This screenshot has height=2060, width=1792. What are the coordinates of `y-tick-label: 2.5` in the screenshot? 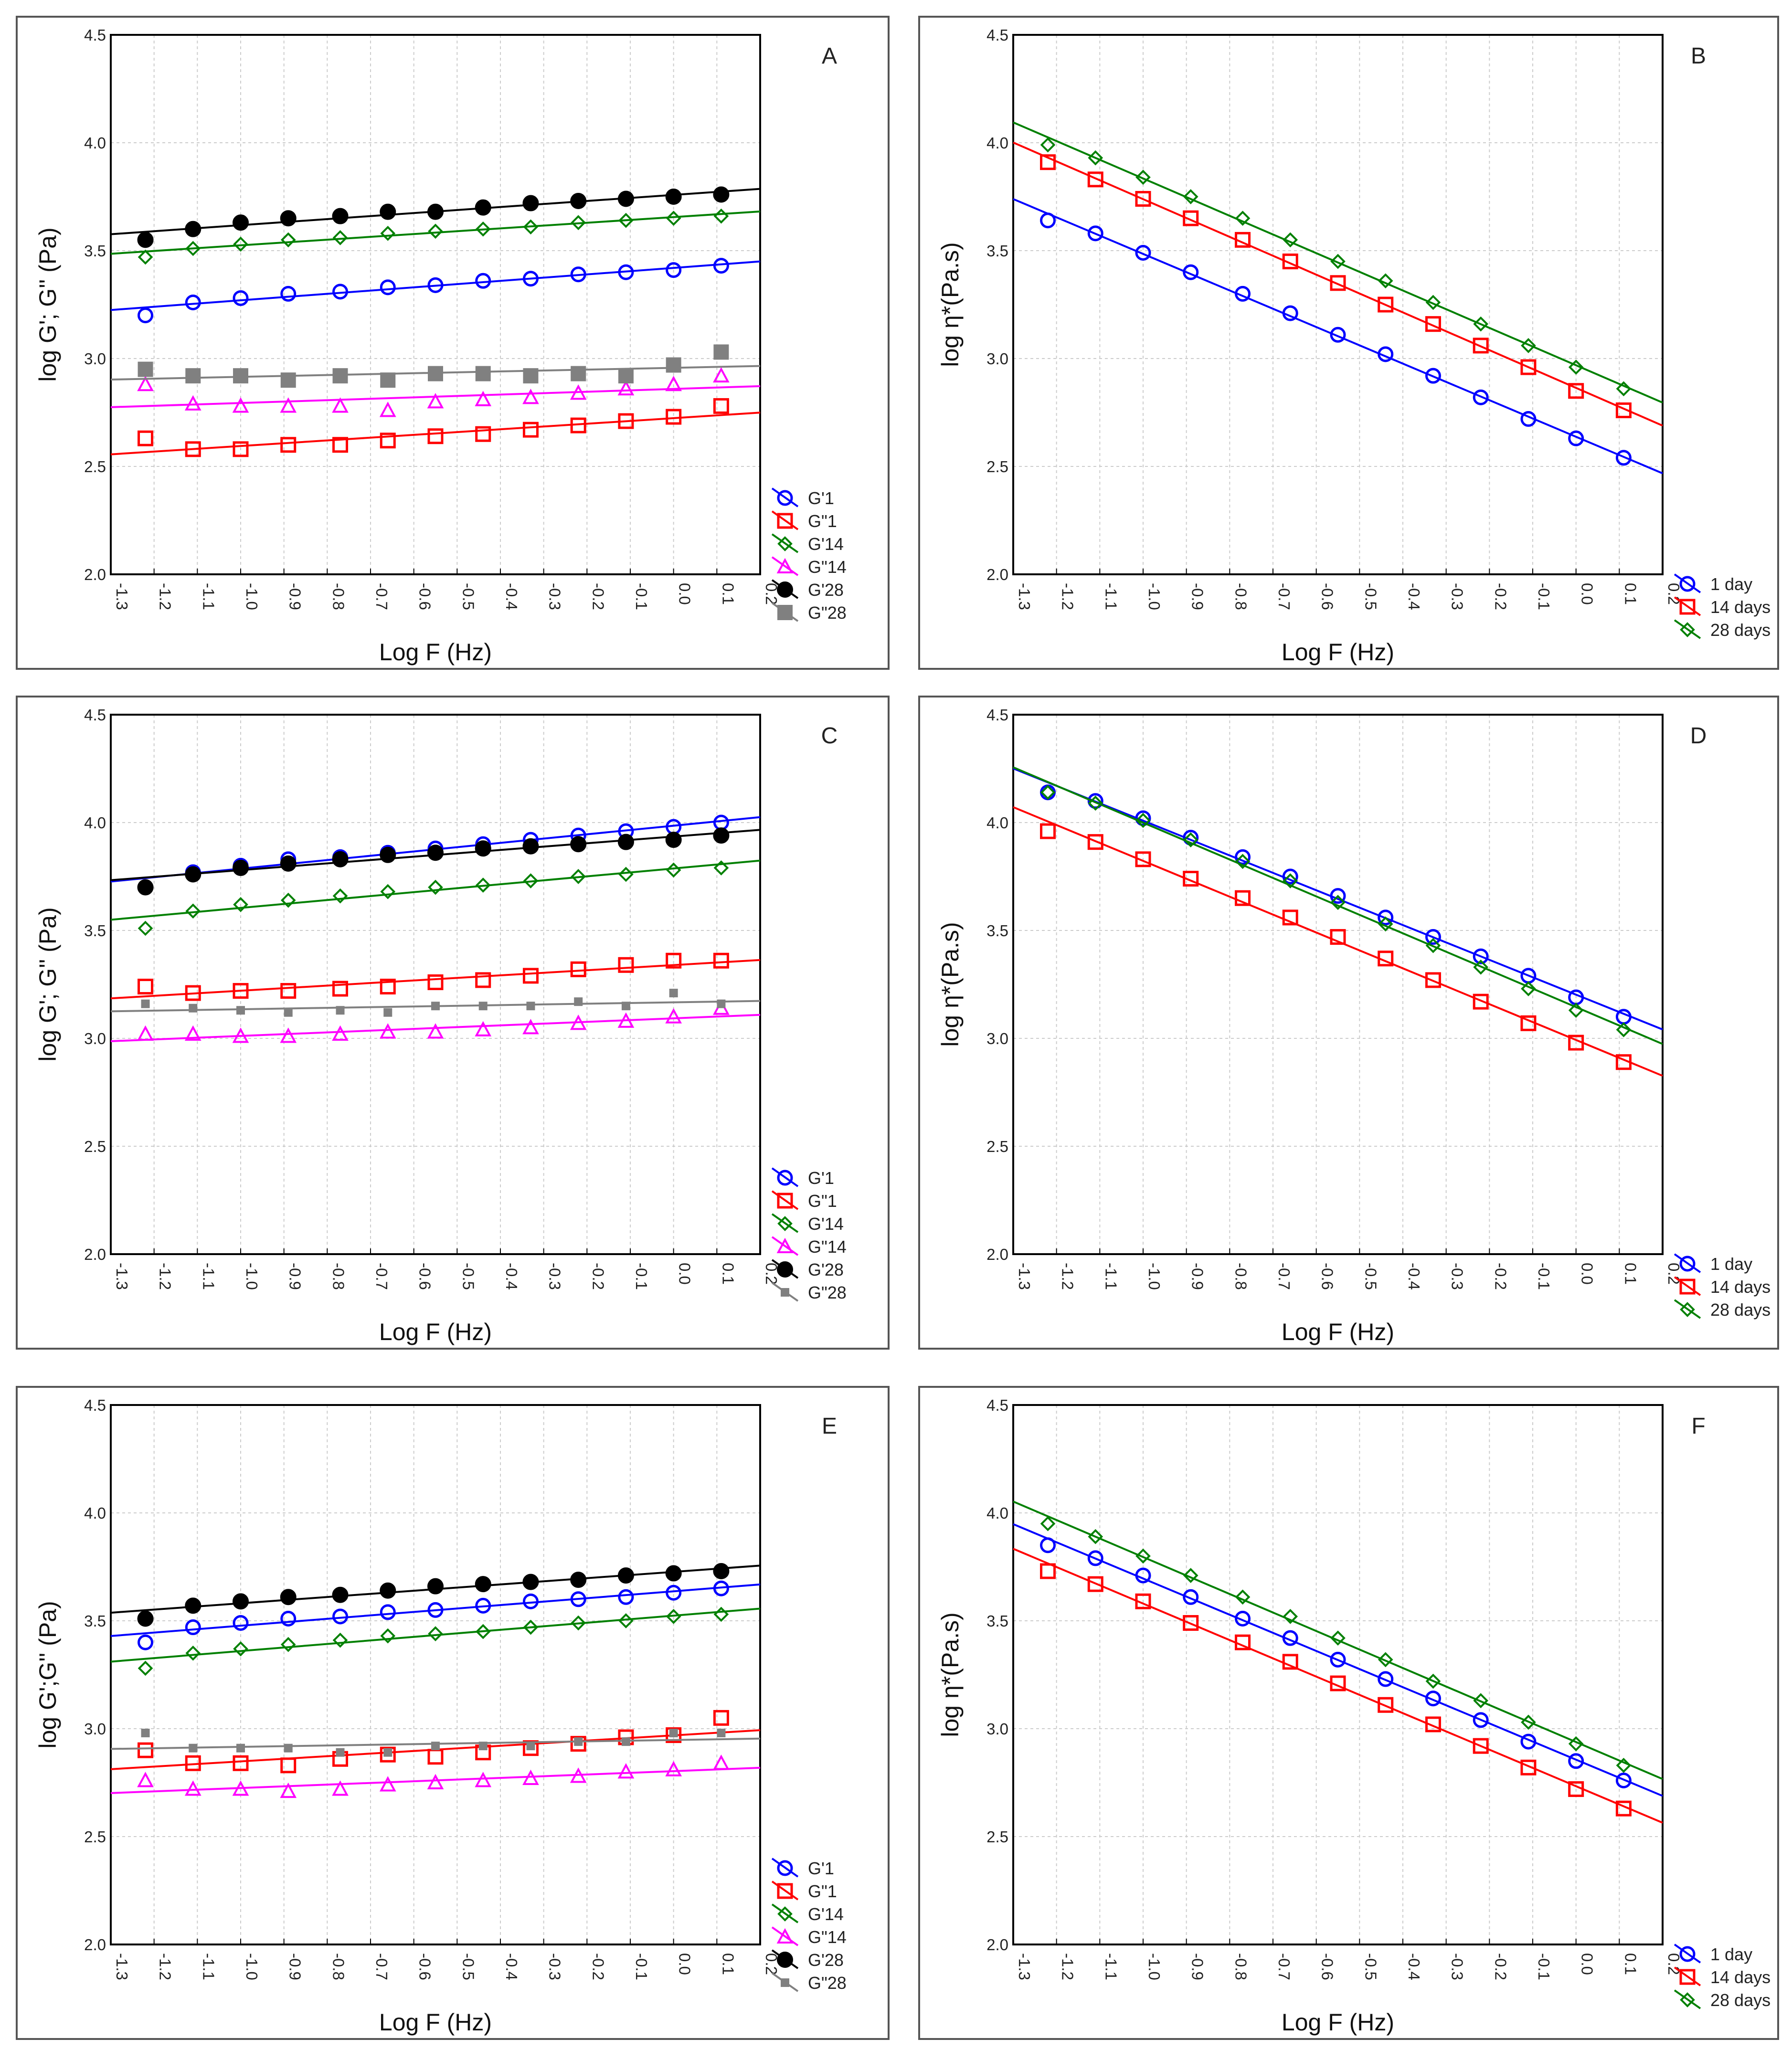 It's located at (997, 467).